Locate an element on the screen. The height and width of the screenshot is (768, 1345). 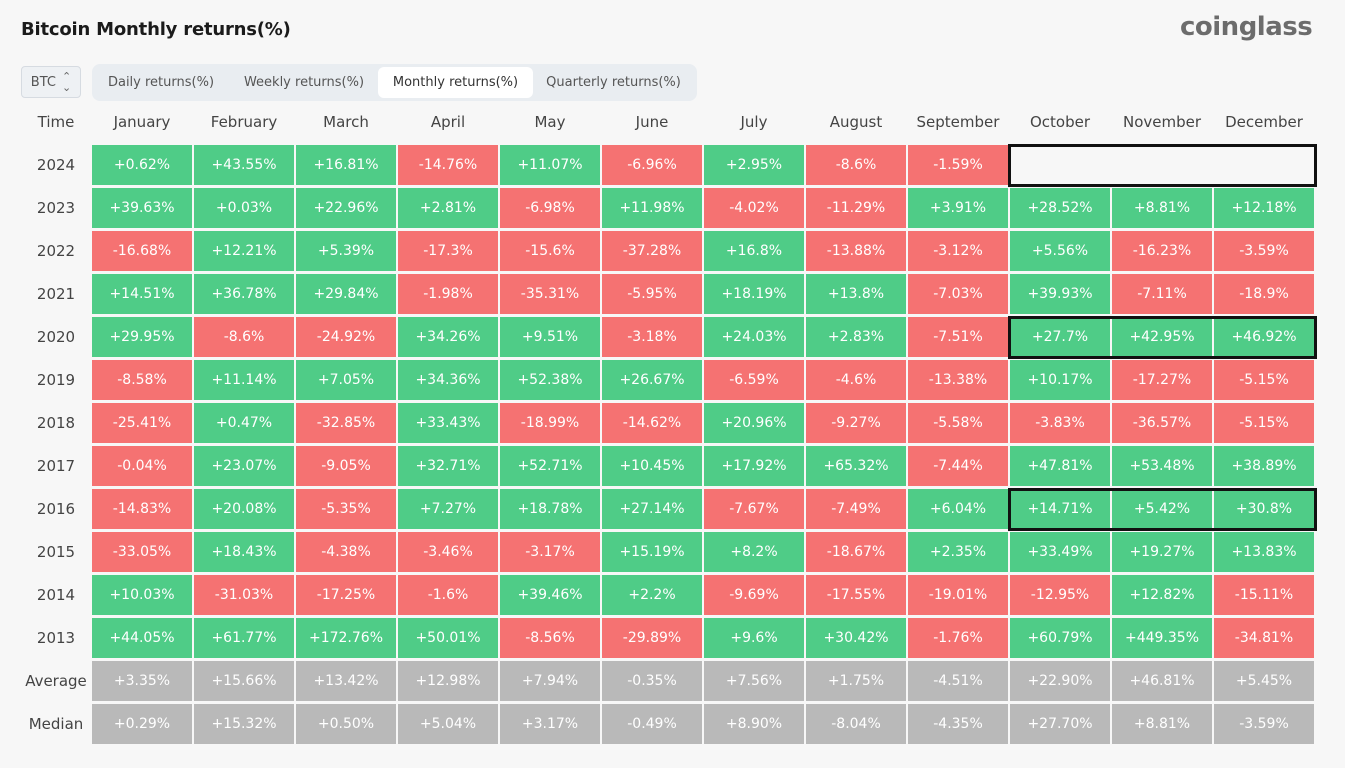
tab-quarterly-returns: Quarterly returns(%) is located at coordinates (613, 82).